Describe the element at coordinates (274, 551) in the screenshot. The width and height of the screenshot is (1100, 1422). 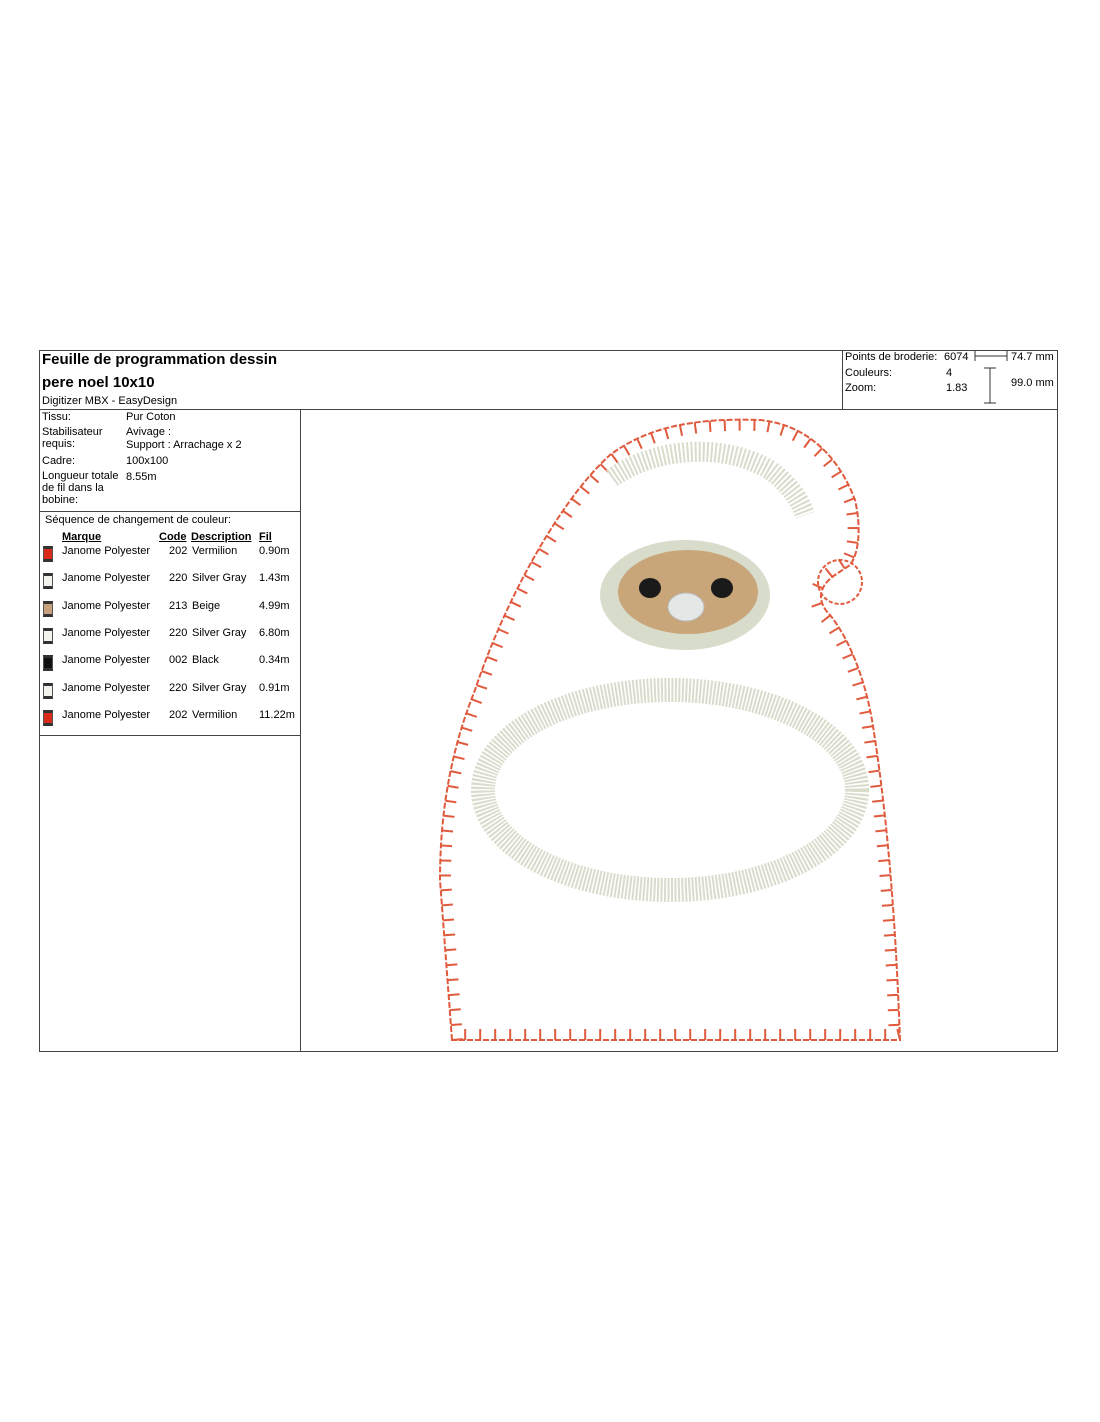
I see `length: 0.90m` at that location.